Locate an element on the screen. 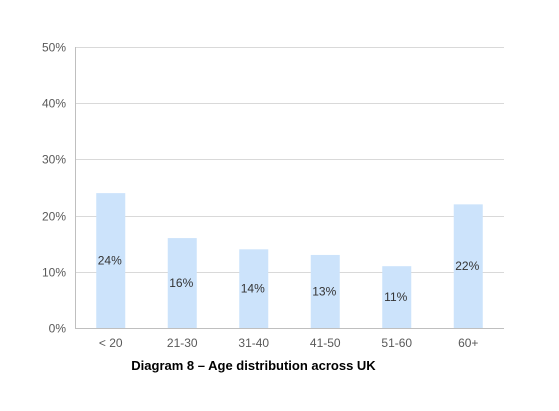 This screenshot has width=559, height=411. y-tick-label: 20% is located at coordinates (54, 217).